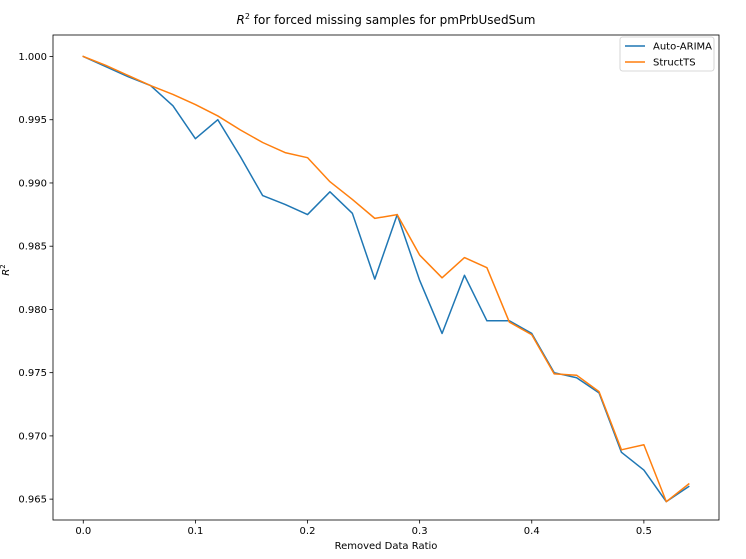 This screenshot has width=746, height=559. I want to click on y-tick-label: 0.965, so click(32, 500).